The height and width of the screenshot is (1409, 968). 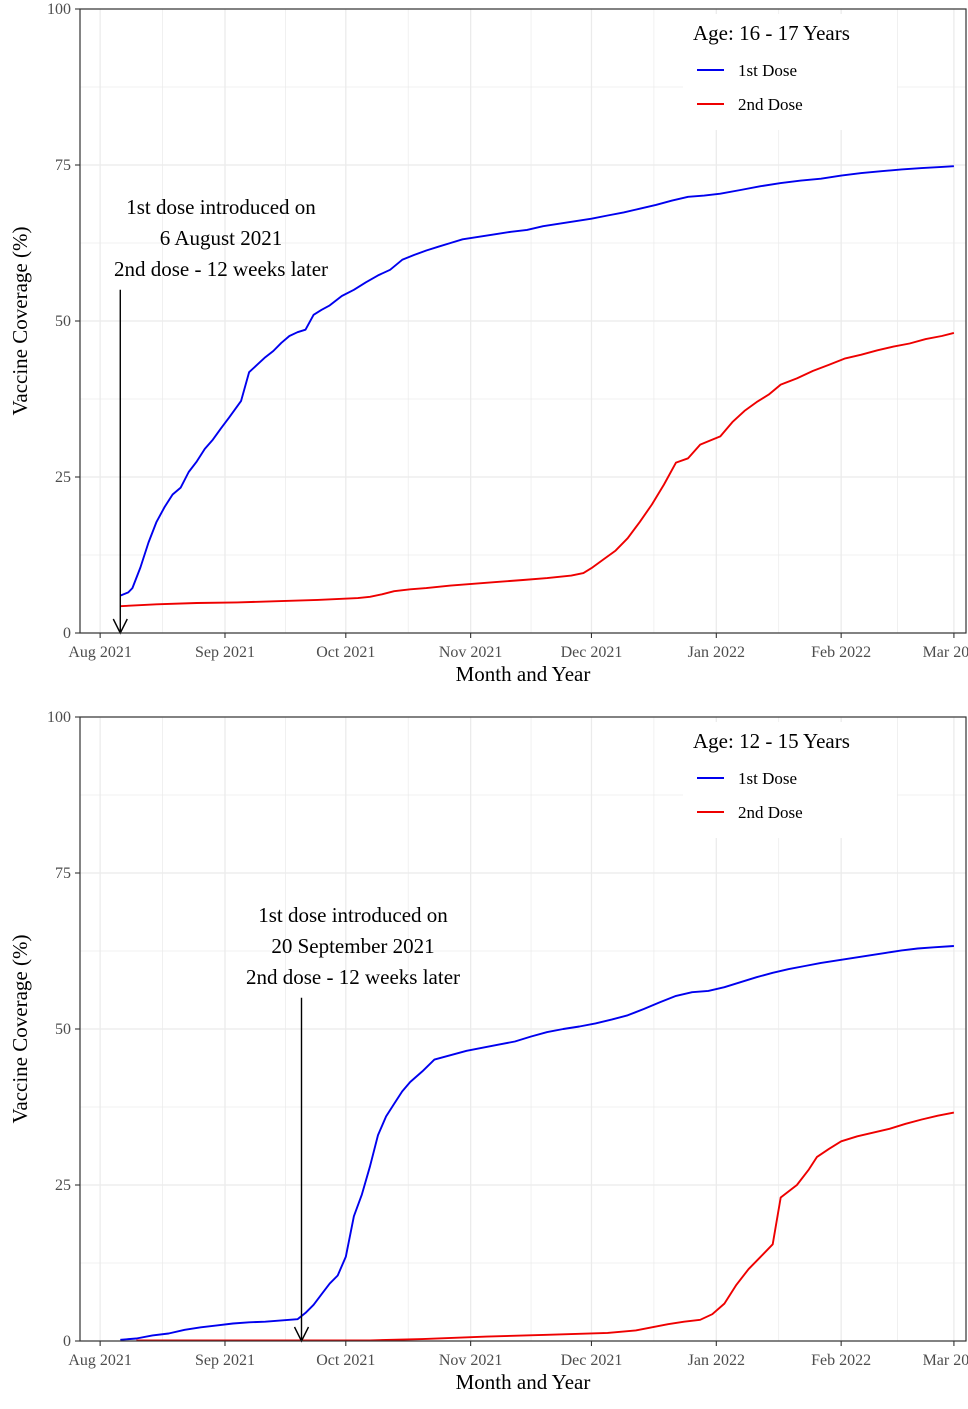 I want to click on legend-title: Age: 16 - 17 Years, so click(x=771, y=33).